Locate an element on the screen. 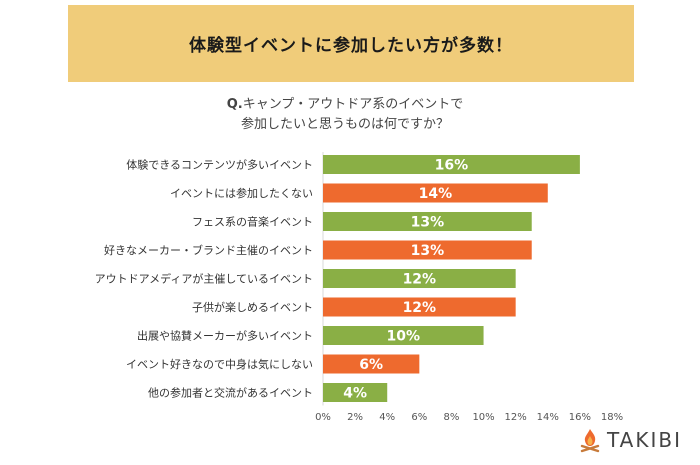 This screenshot has width=700, height=465. brand-name: TAKIBI is located at coordinates (644, 440).